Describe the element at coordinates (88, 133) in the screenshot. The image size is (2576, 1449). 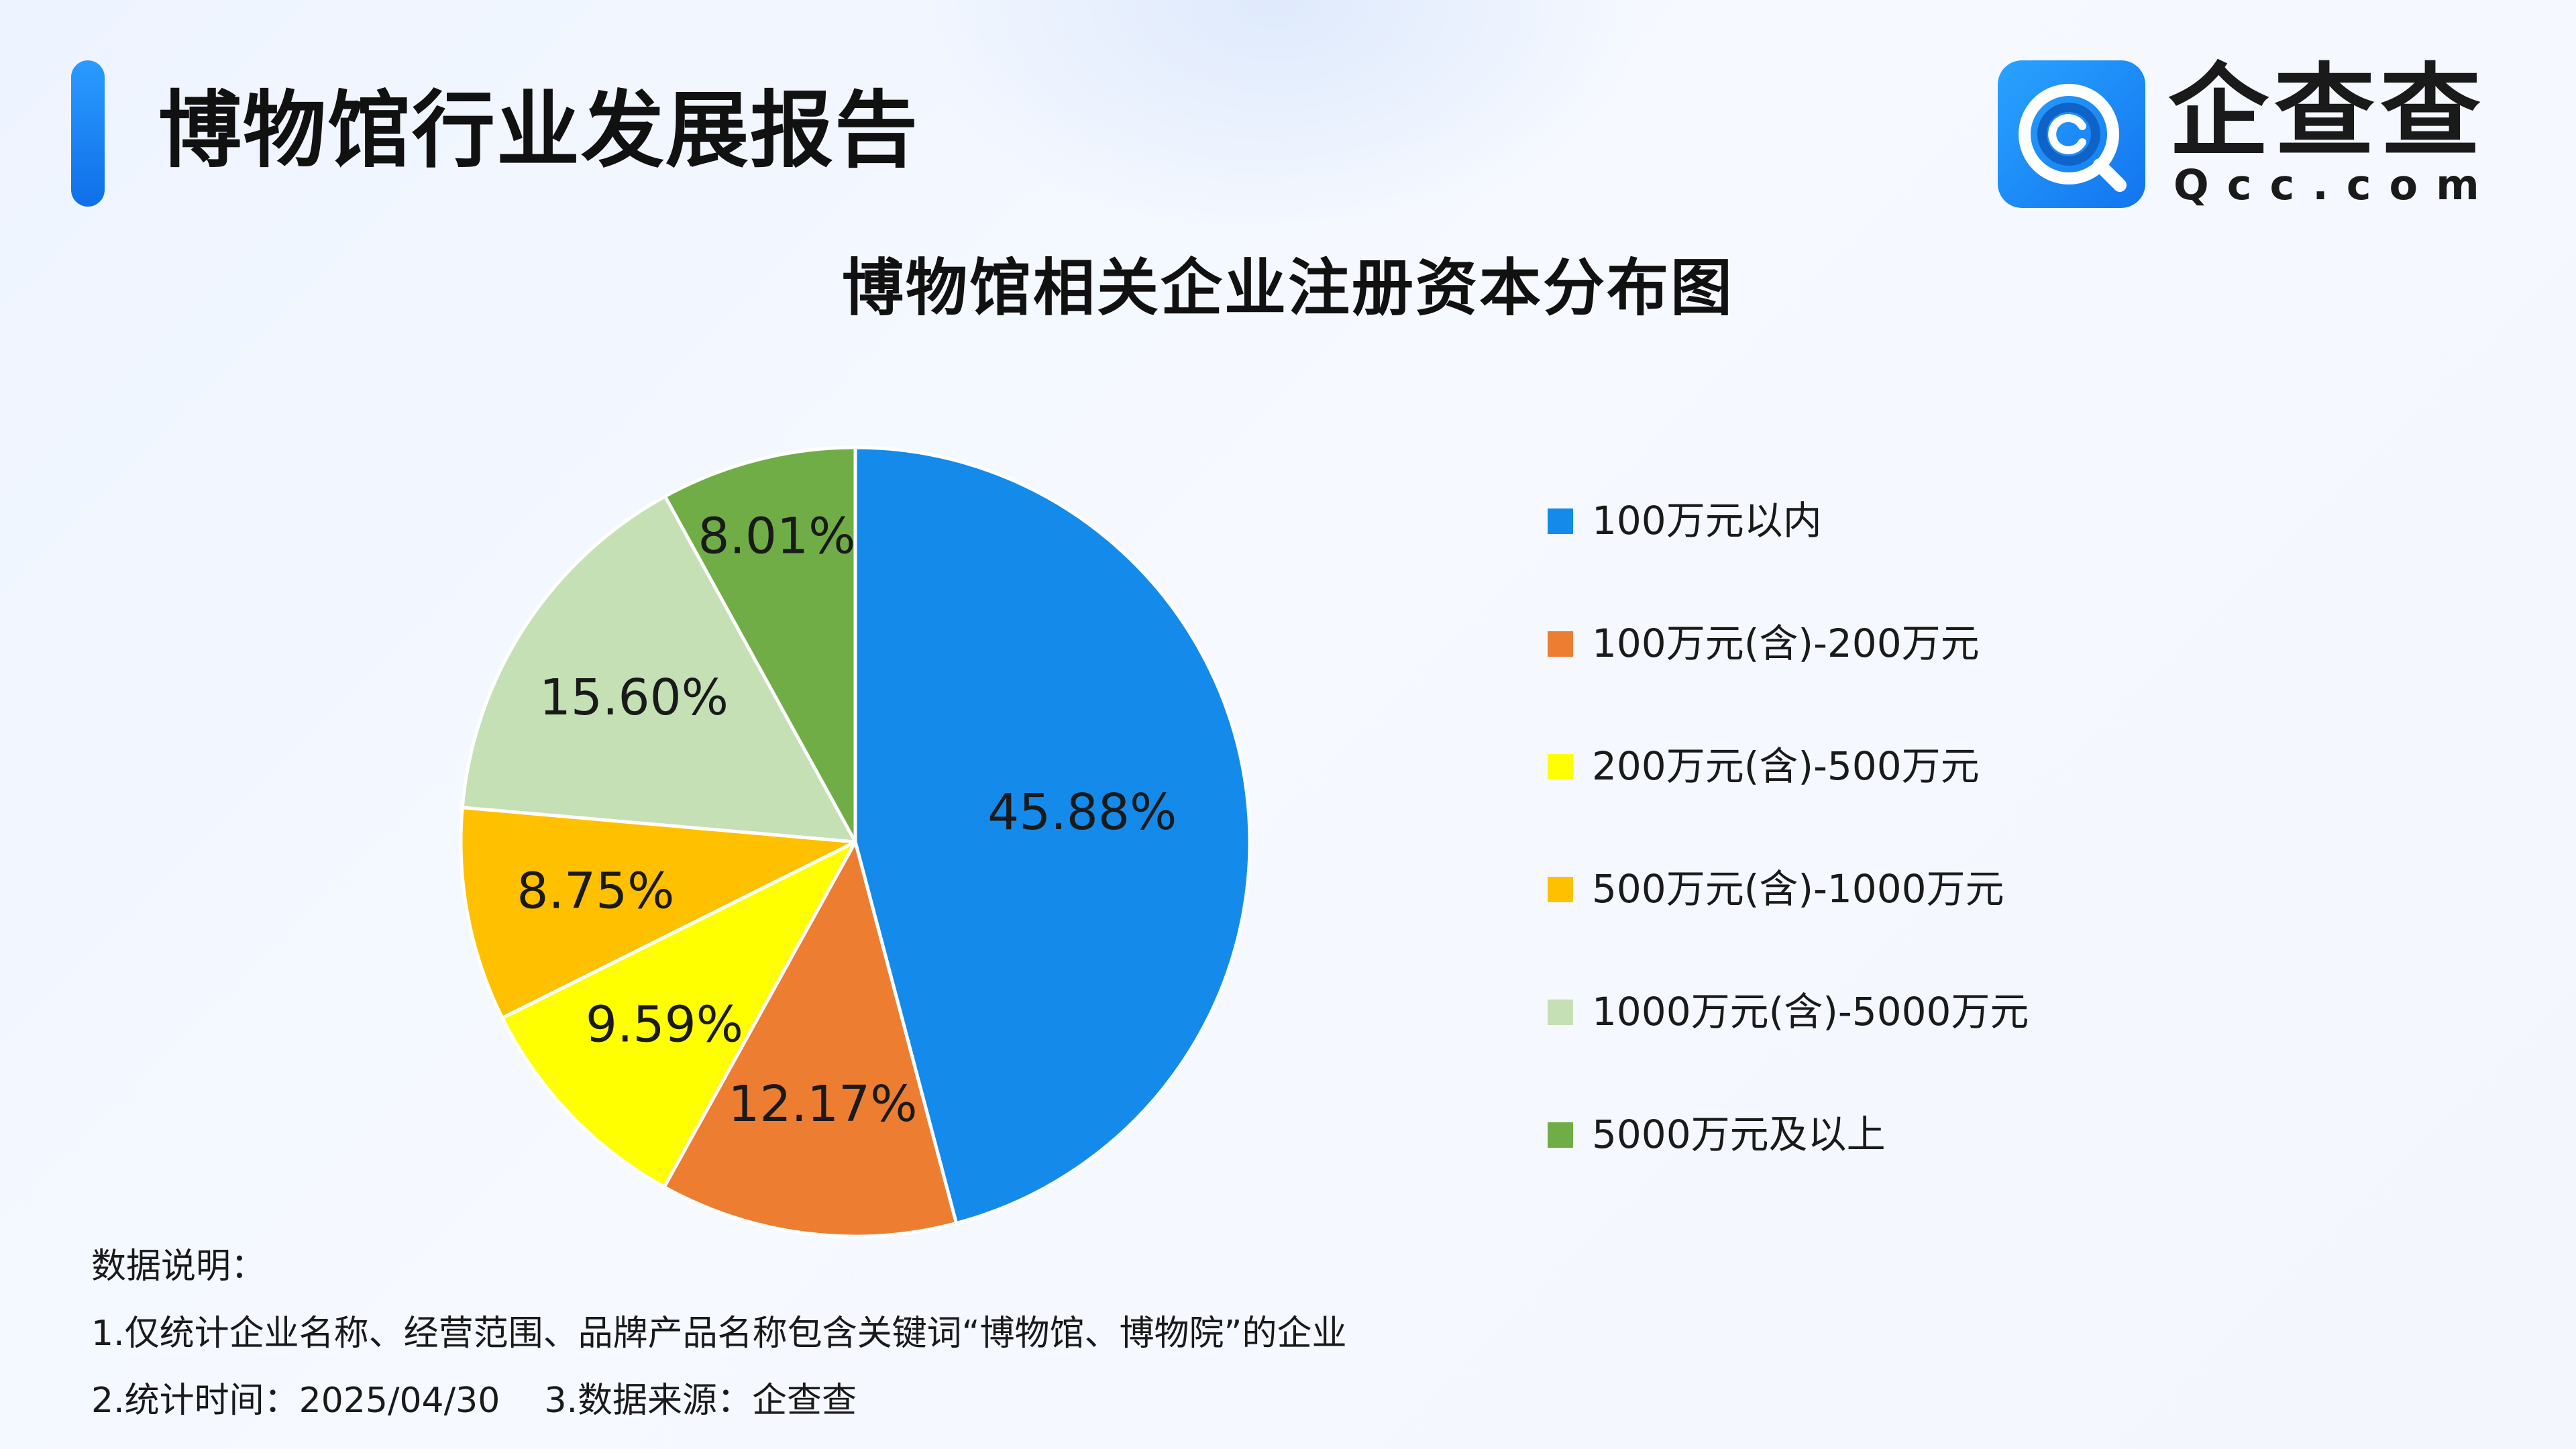
I see `title-accent-bar` at that location.